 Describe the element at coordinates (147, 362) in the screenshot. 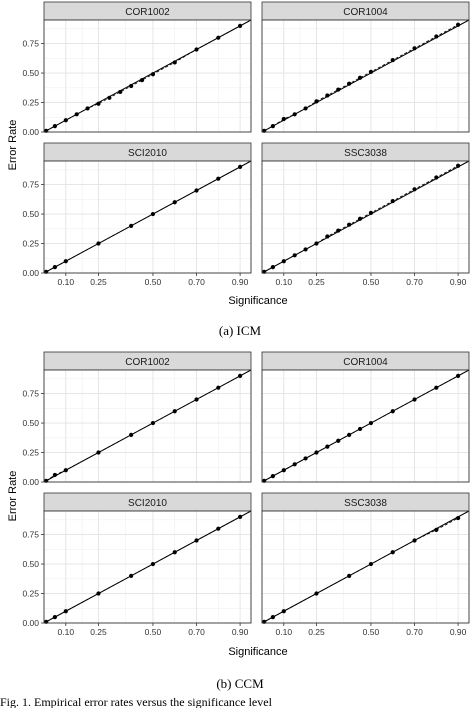

I see `facet-strip-label: COR1002` at that location.